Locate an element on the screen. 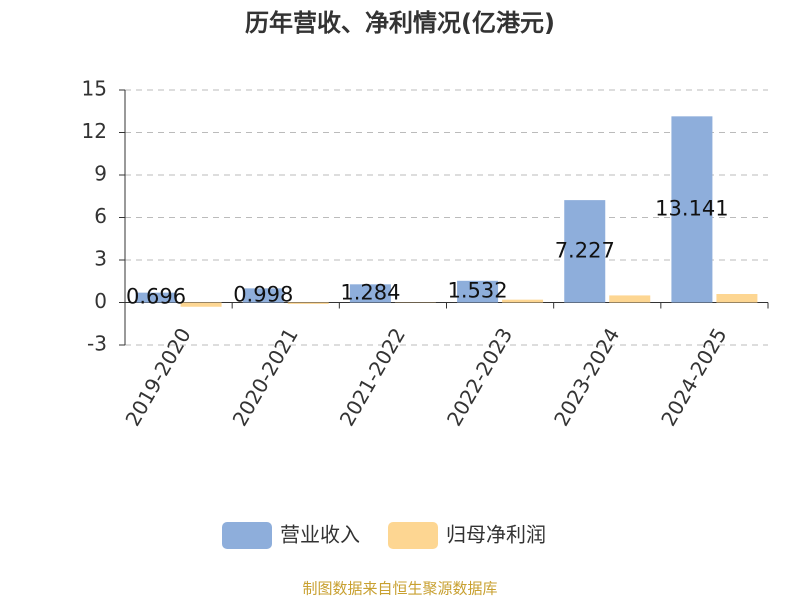 This screenshot has width=800, height=600. data-label: 13.141 is located at coordinates (691, 208).